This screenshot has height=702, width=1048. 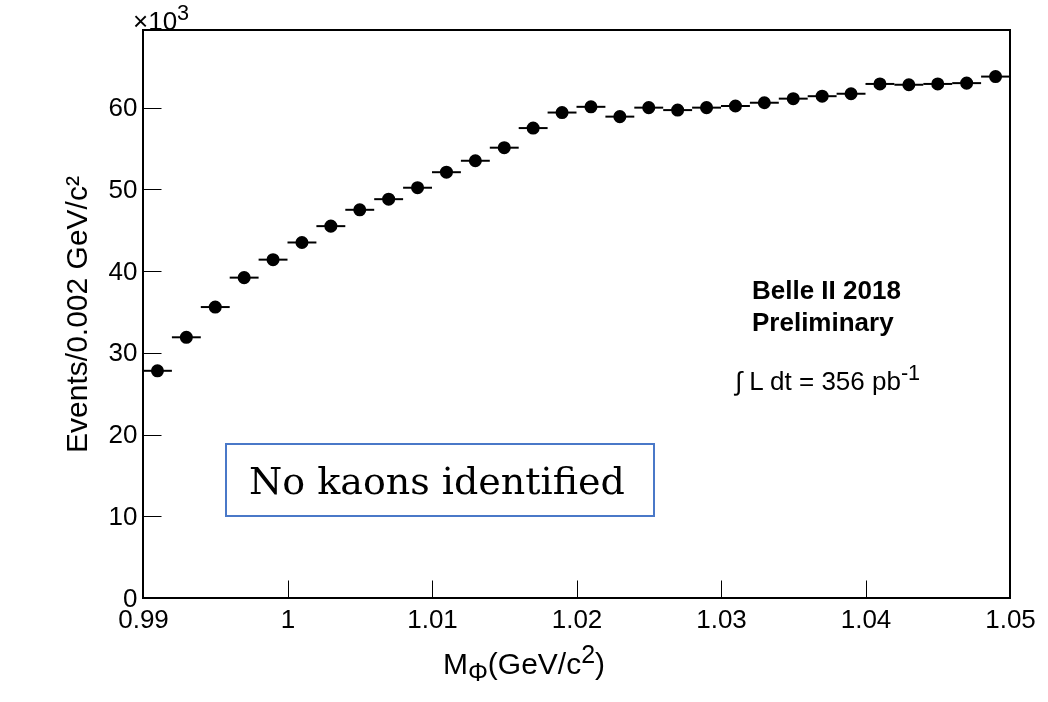 I want to click on x-tick-label: 1, so click(x=288, y=618).